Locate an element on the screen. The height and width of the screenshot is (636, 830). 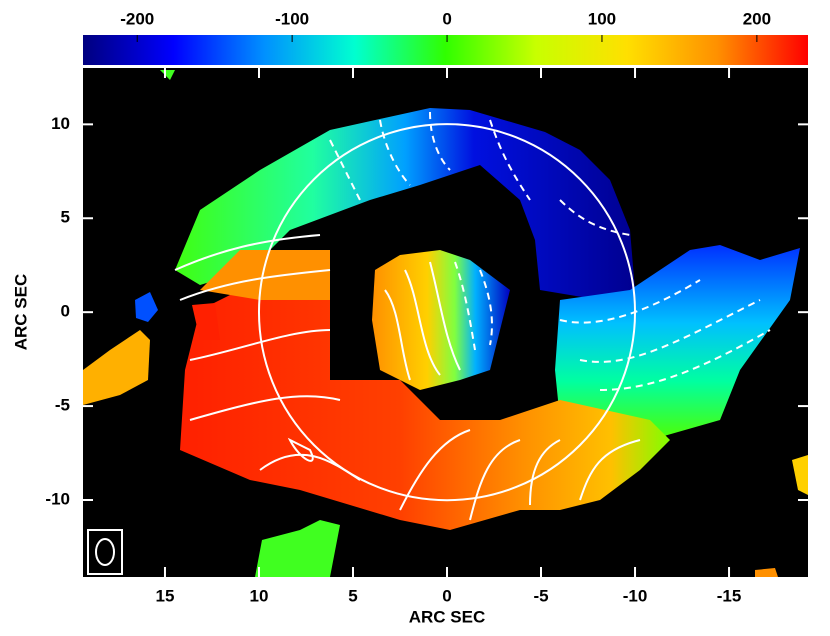
colorbar-tick-label: 200 is located at coordinates (757, 18).